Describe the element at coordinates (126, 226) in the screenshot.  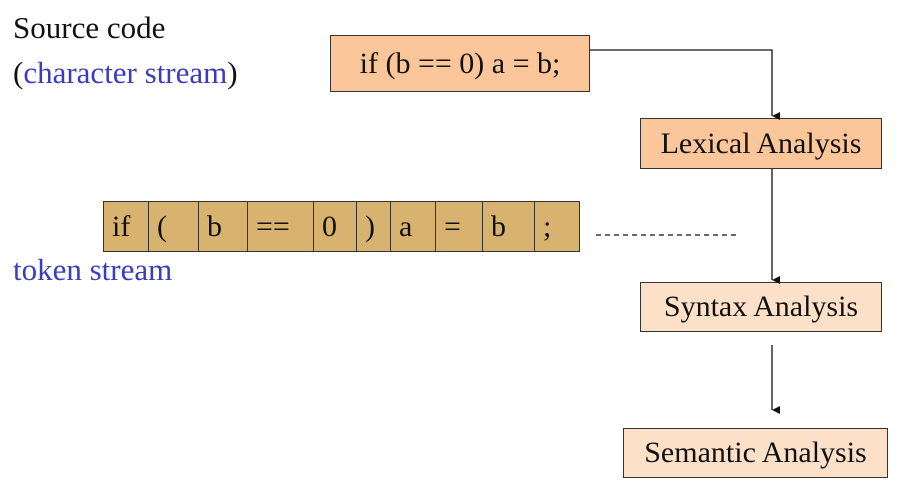
I see `token-cell: if` at that location.